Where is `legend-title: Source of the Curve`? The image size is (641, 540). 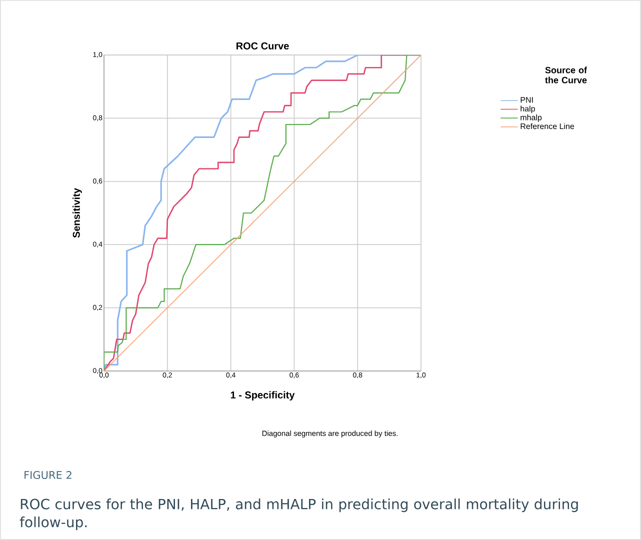
legend-title: Source of the Curve is located at coordinates (566, 75).